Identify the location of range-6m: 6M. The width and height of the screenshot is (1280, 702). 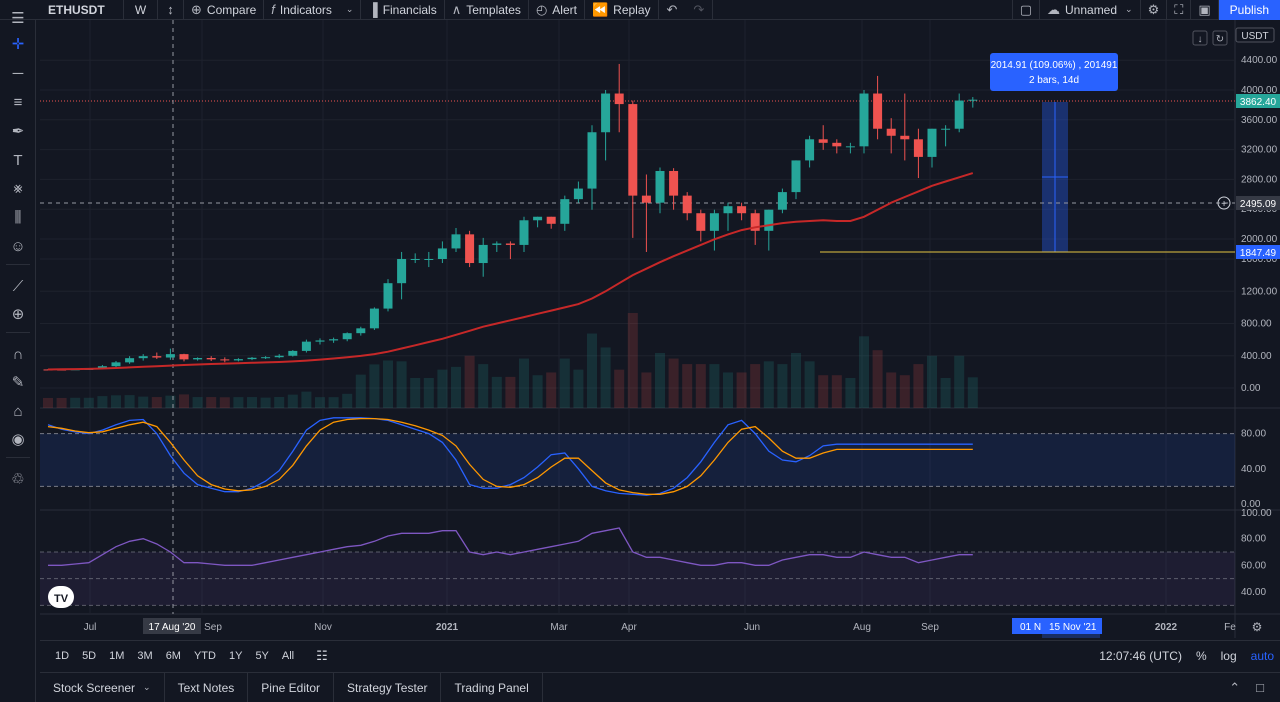
(173, 655).